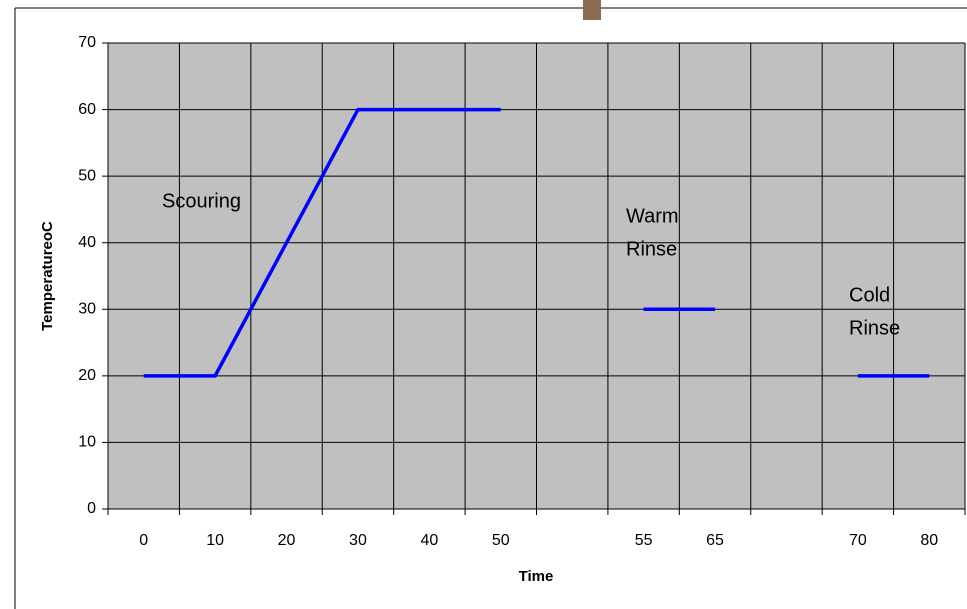  I want to click on x-tick-label: 20, so click(287, 540).